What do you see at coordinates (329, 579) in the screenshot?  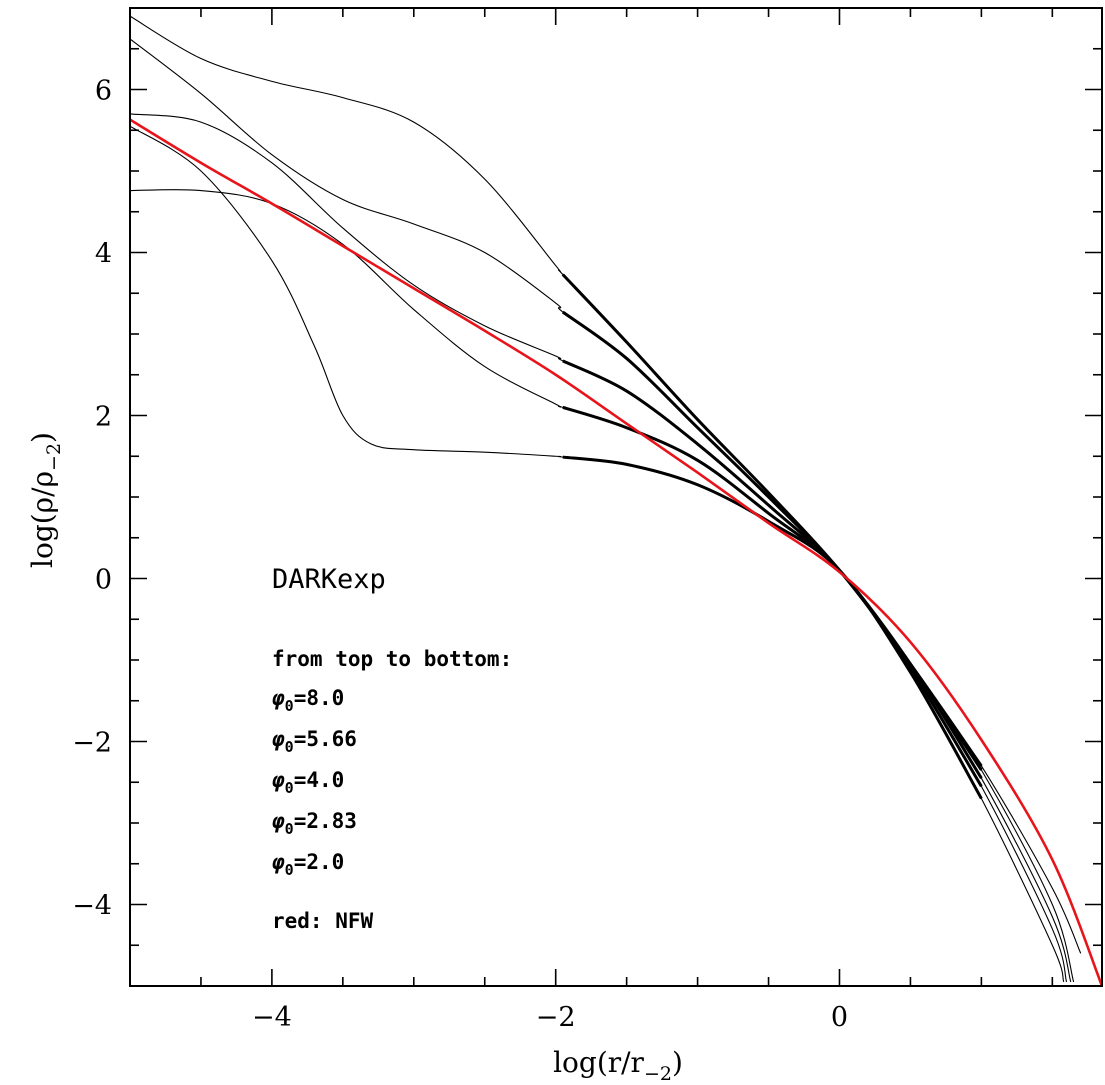 I see `model-label: DARKexp` at bounding box center [329, 579].